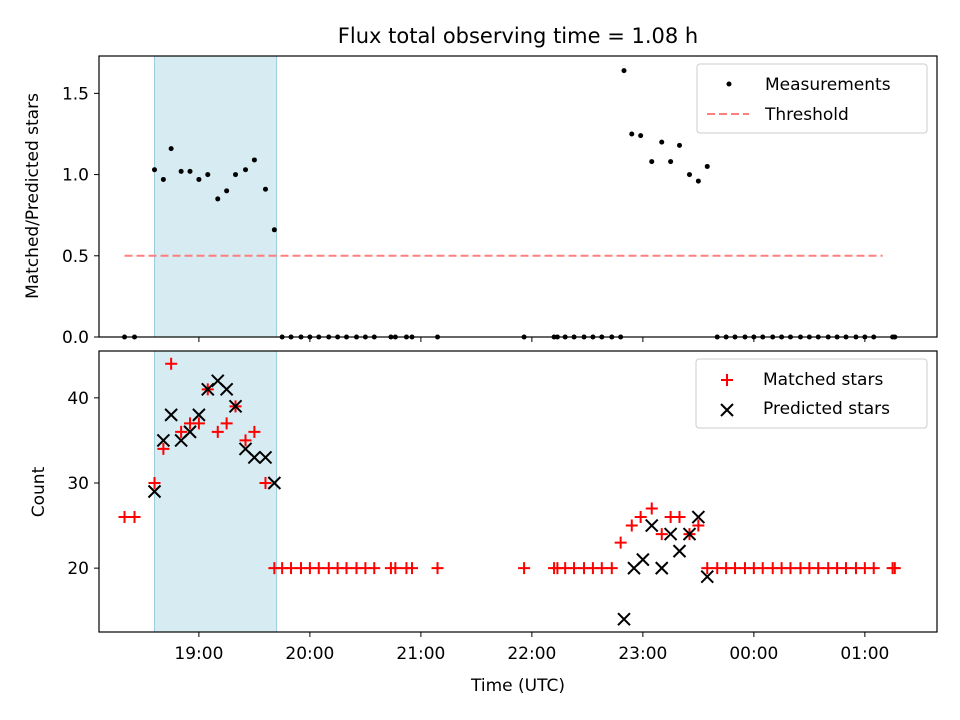 The height and width of the screenshot is (720, 960). Describe the element at coordinates (806, 115) in the screenshot. I see `legend-label-threshold: Threshold` at that location.